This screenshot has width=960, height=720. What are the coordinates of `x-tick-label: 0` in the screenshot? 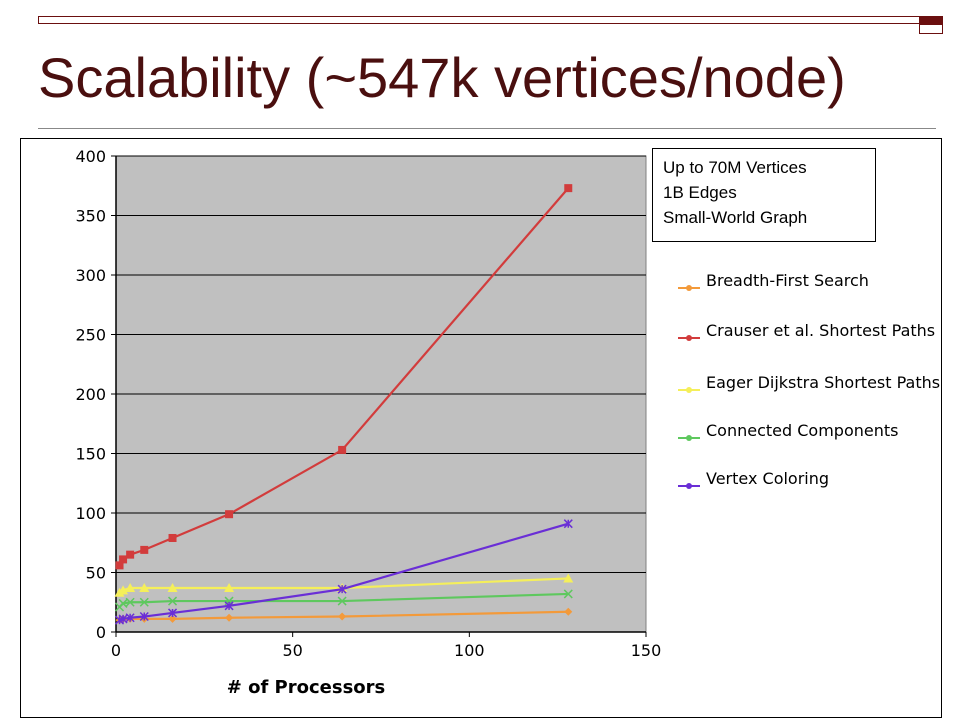 It's located at (116, 650).